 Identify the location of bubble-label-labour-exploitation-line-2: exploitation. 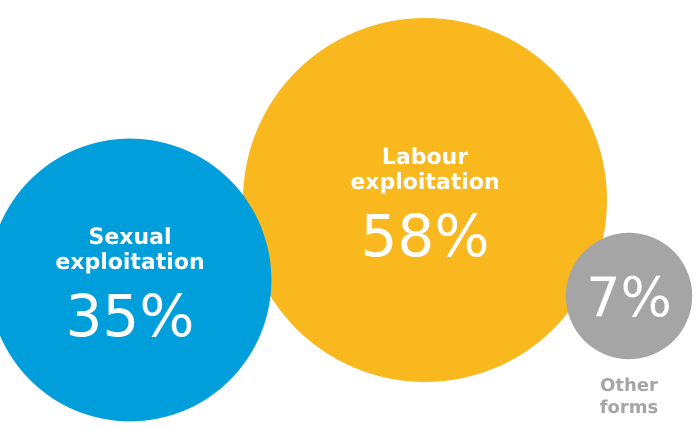
(424, 182).